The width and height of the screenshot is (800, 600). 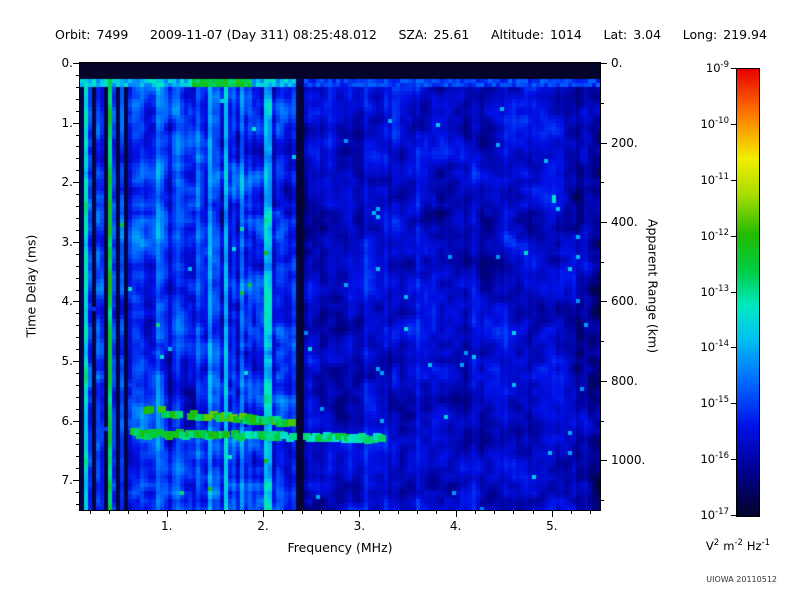 I want to click on y-axis-title: Time Delay (ms), so click(x=31, y=286).